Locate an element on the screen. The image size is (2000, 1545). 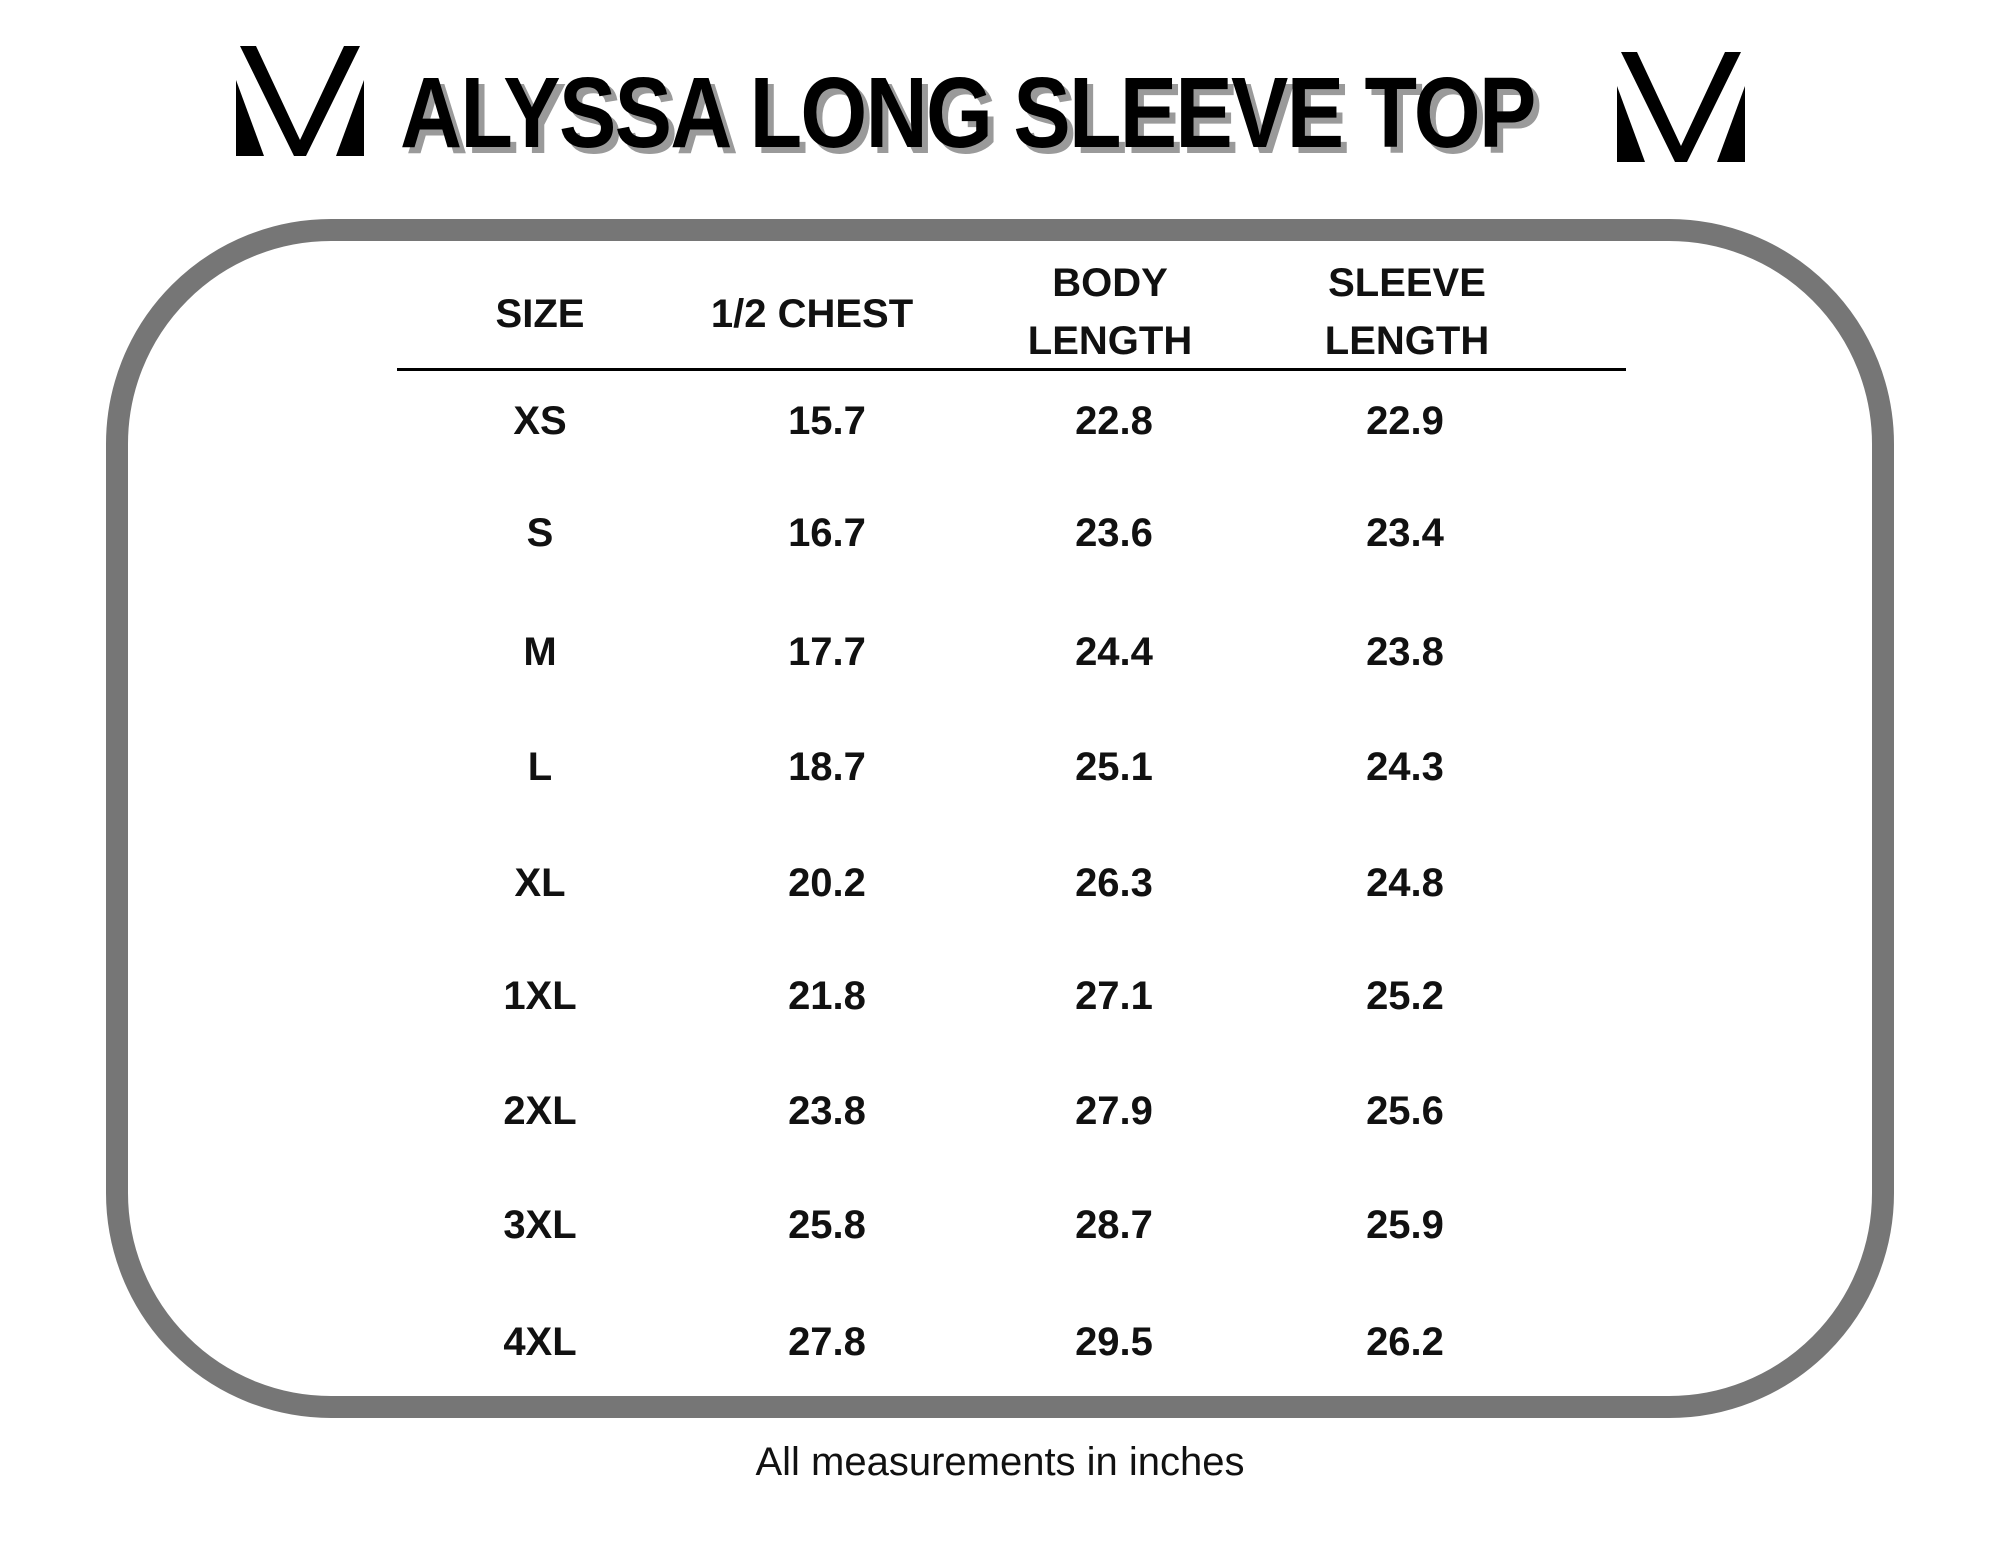
header-size-label: SIZE is located at coordinates (540, 314).